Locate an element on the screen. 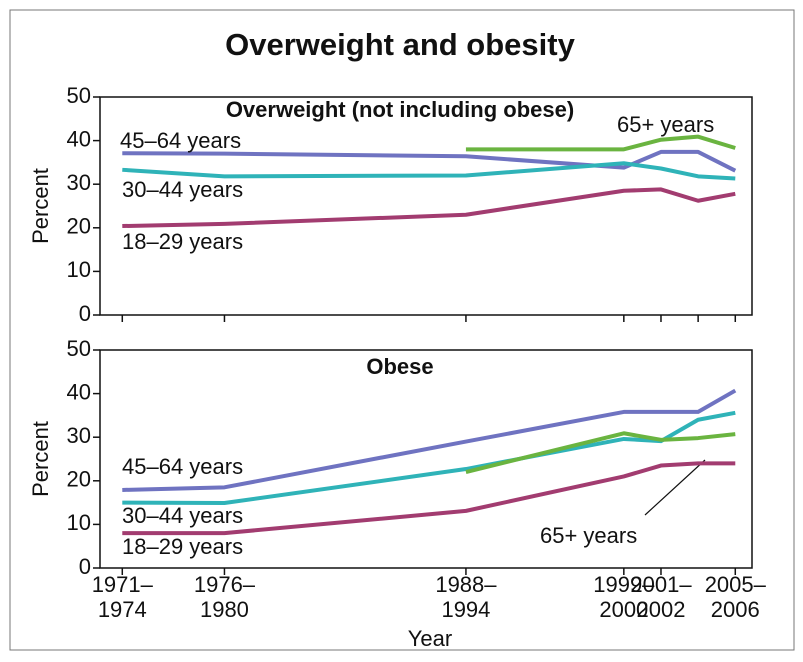 The height and width of the screenshot is (662, 803). x-tick-label-line: 2006 is located at coordinates (735, 609).